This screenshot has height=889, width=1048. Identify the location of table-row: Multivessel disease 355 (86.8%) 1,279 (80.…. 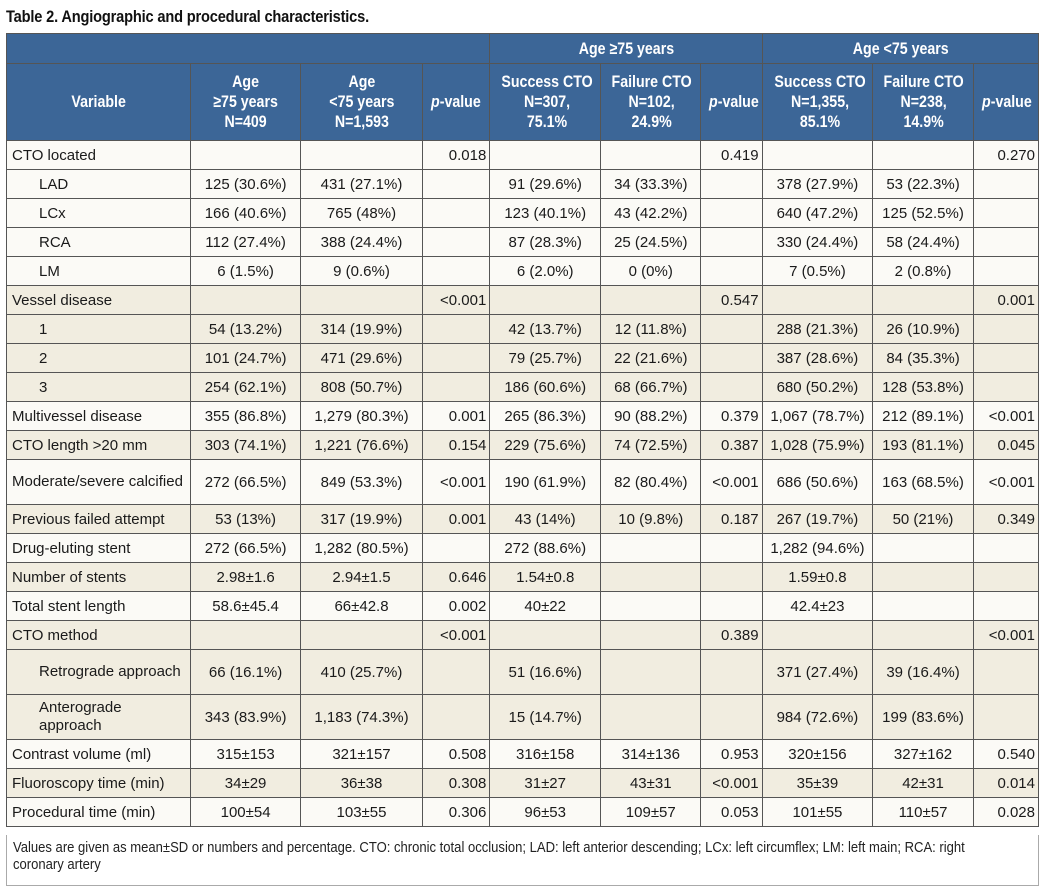
(522, 416).